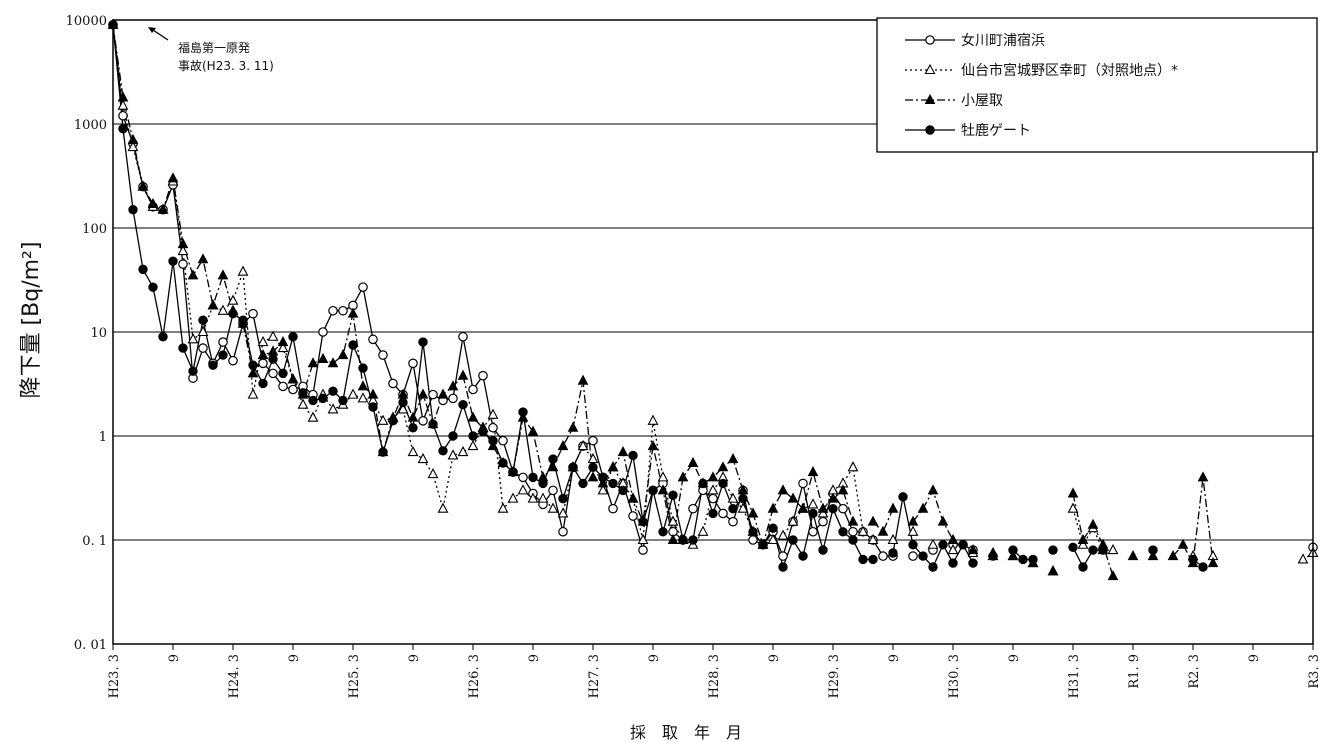 The width and height of the screenshot is (1322, 742). I want to click on legend-label-1: 仙台市宮城野区幸町（対照地点）*, so click(1069, 70).